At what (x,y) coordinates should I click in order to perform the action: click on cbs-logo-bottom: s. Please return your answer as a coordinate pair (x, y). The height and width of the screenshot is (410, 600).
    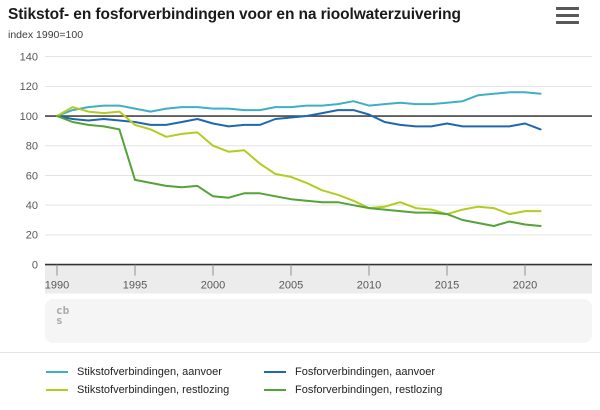
    Looking at the image, I should click on (59, 320).